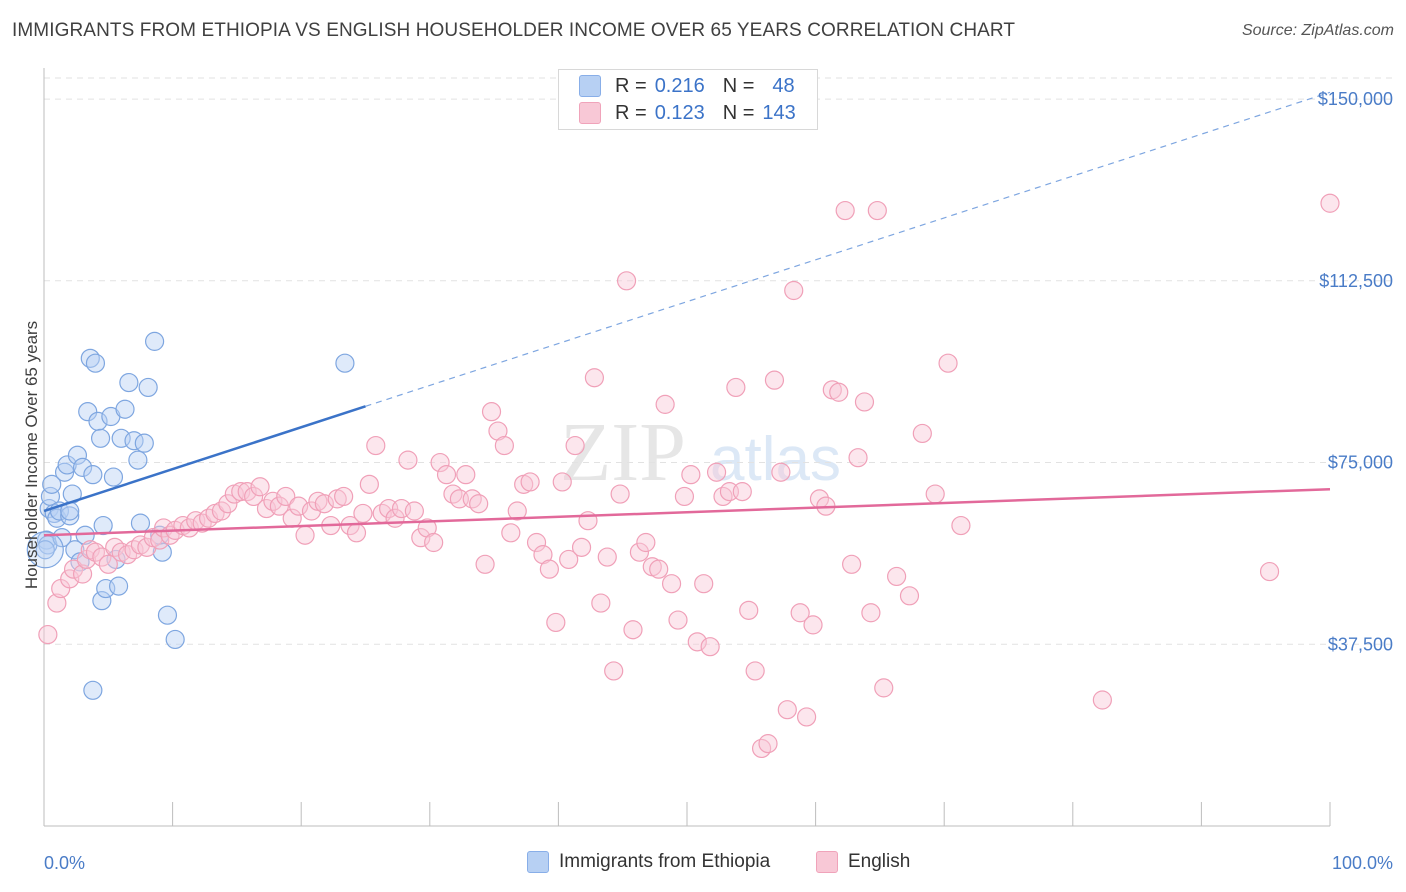 This screenshot has width=1406, height=892. Describe the element at coordinates (688, 99) in the screenshot. I see `stats-legend: R = 0.216 N = 48 R = 0.123 N = 143` at that location.